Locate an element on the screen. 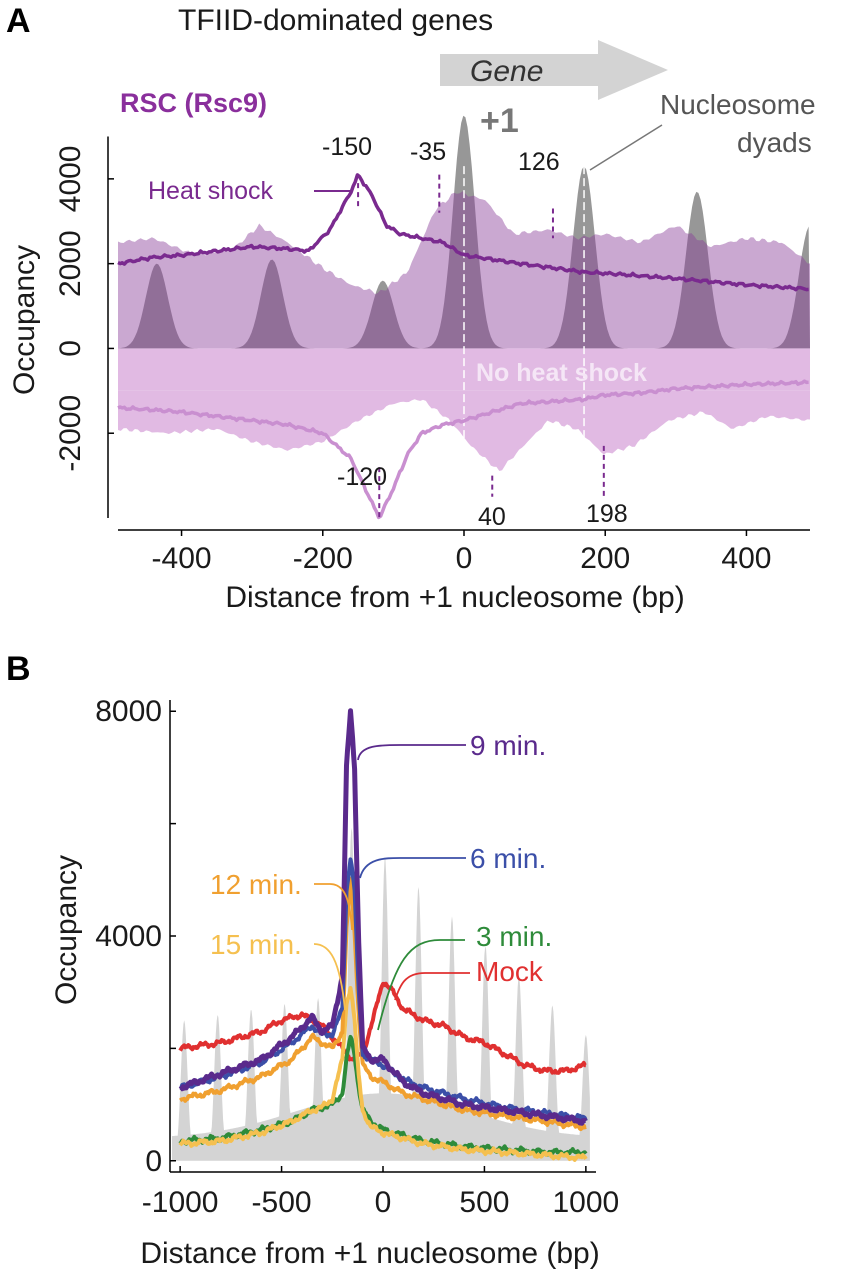 The height and width of the screenshot is (1280, 844). plus-one-label: +1 is located at coordinates (499, 121).